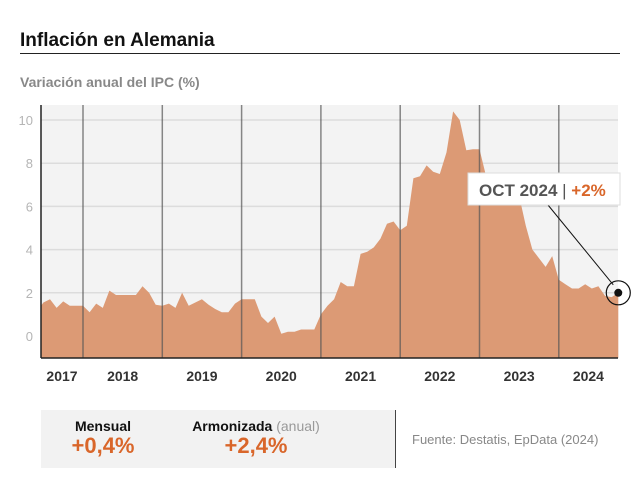  What do you see at coordinates (256, 445) in the screenshot?
I see `stat-value: +2,4%` at bounding box center [256, 445].